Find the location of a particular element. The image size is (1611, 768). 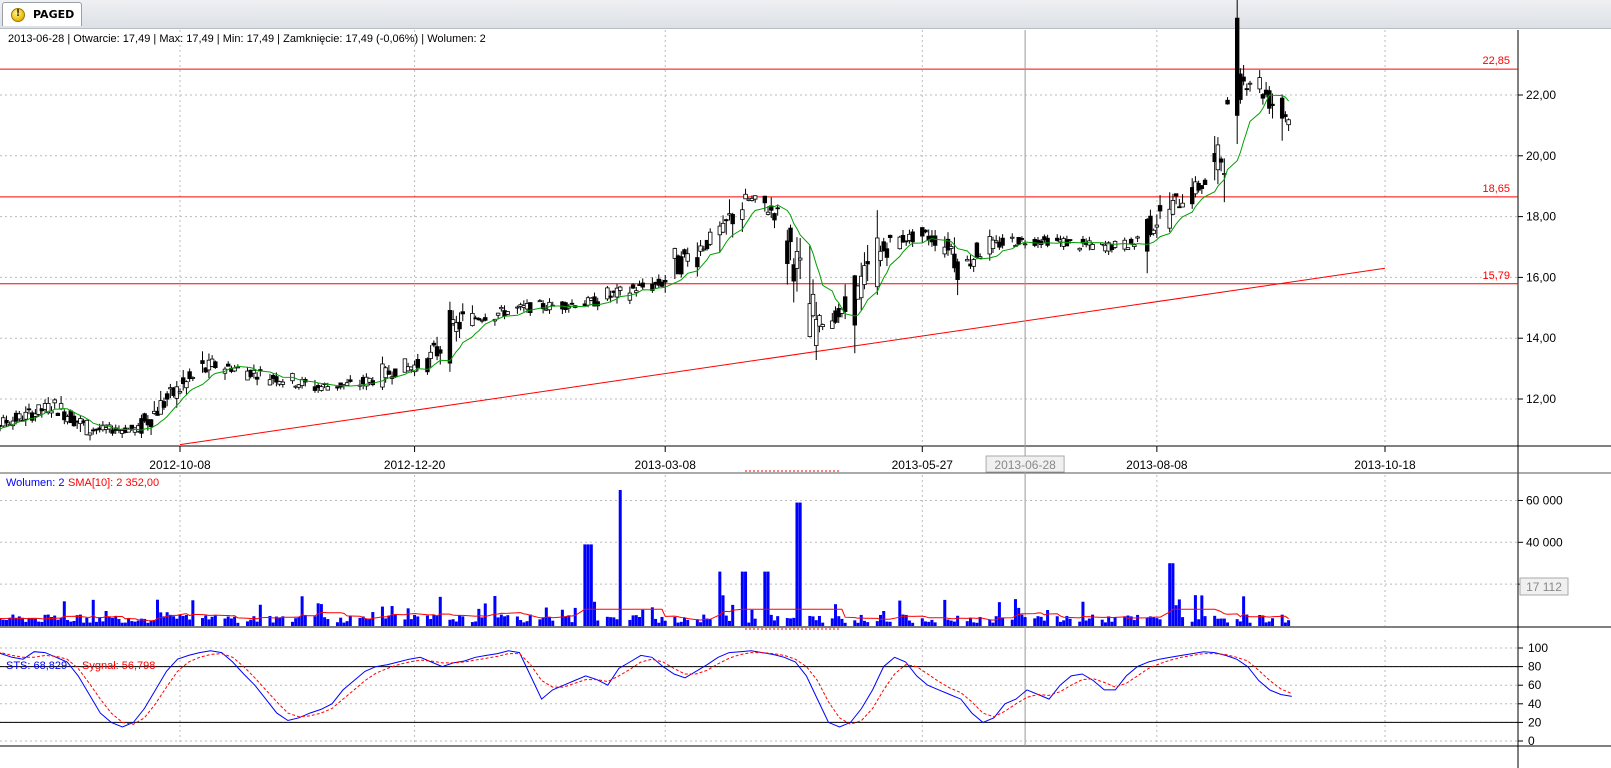

volume-tick-label: 60 000 is located at coordinates (1544, 500).